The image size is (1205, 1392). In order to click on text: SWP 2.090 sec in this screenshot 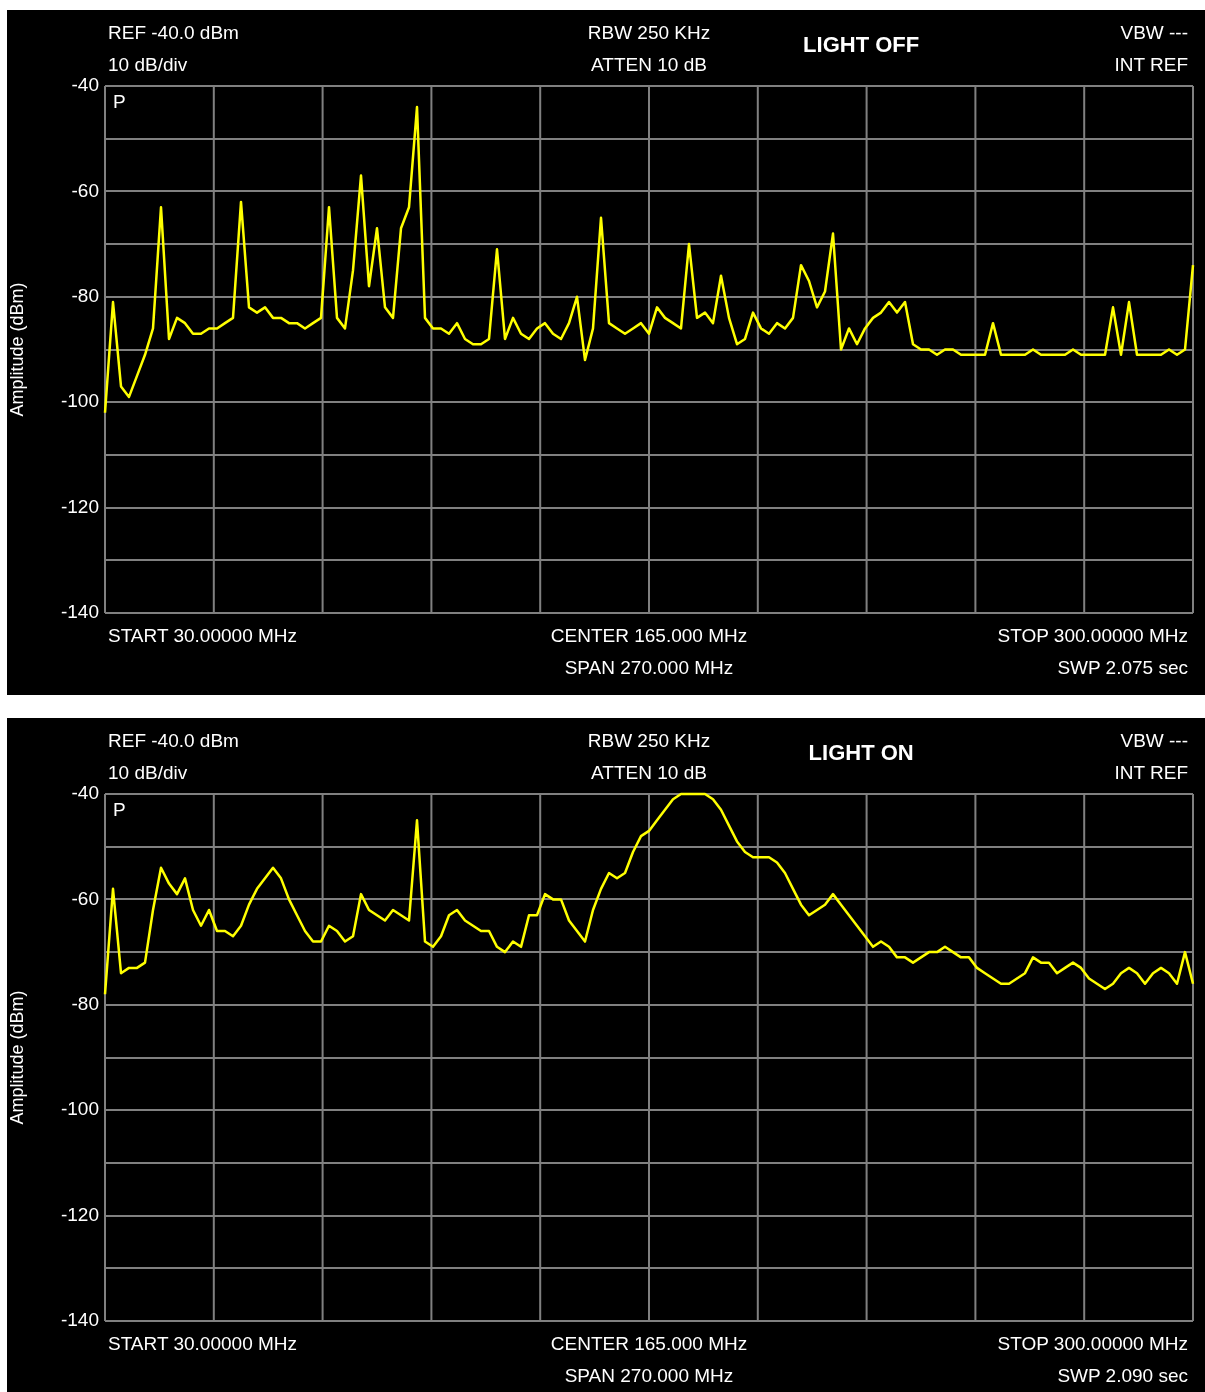, I will do `click(1122, 1376)`.